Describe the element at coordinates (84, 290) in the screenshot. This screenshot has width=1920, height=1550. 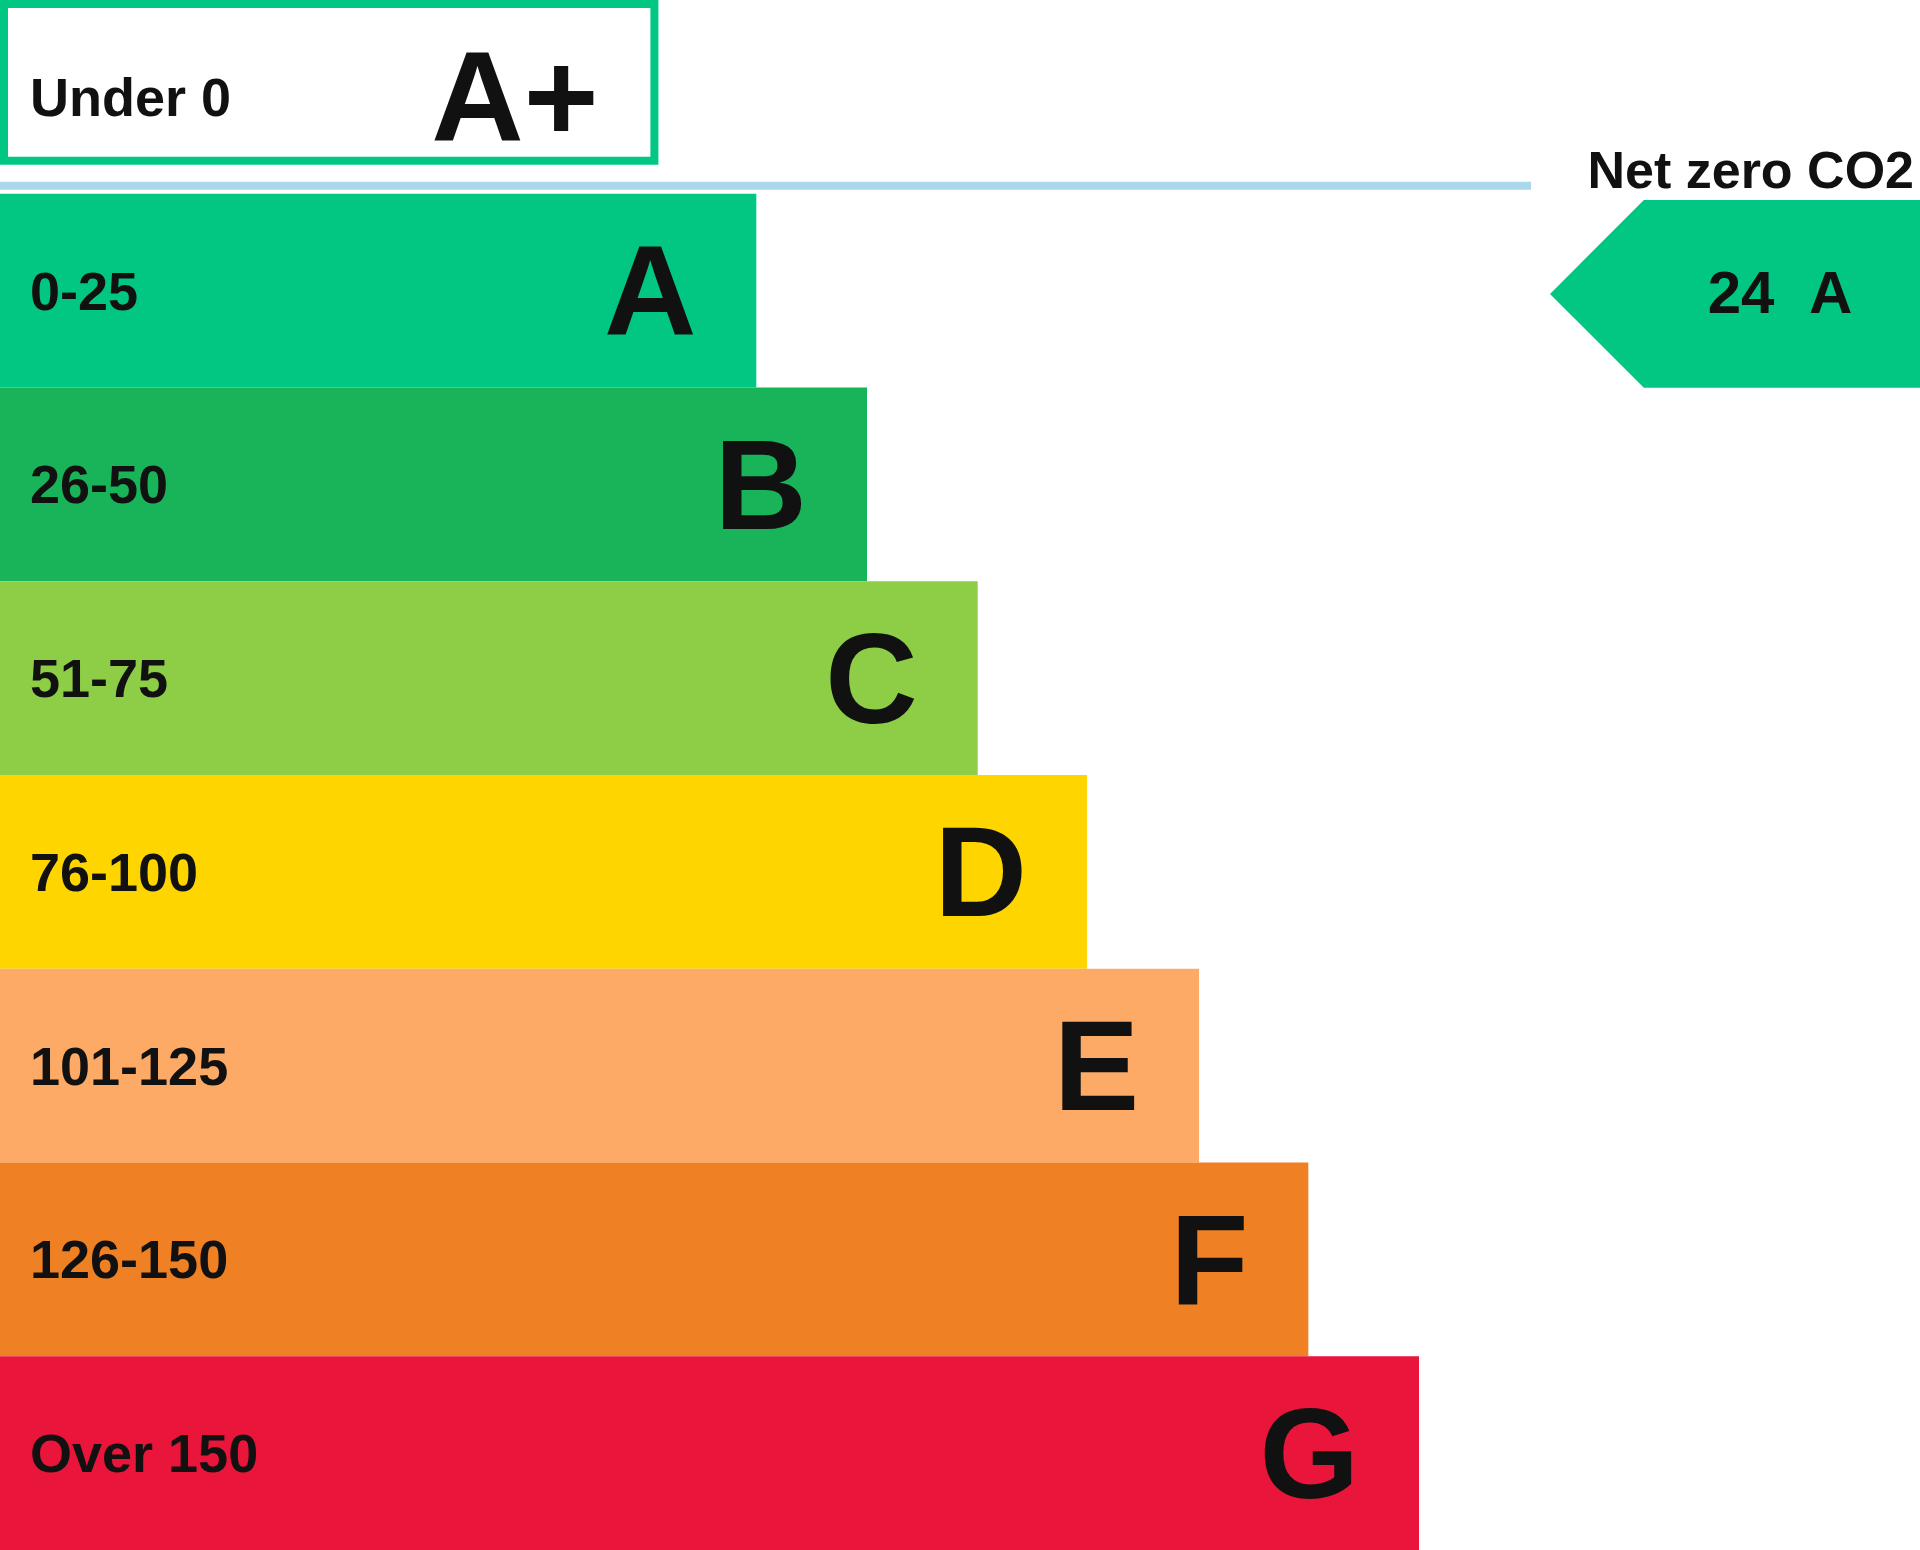
I see `y-tick-label: 0-25` at that location.